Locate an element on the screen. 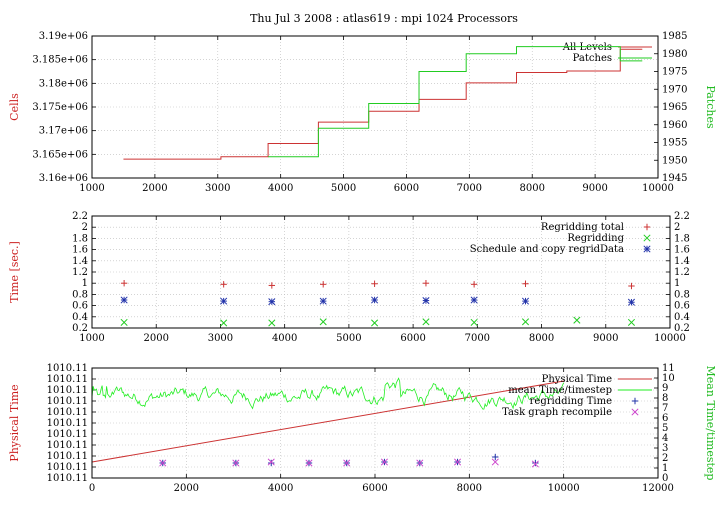 The height and width of the screenshot is (509, 720). y2-tick-label: 1.6 is located at coordinates (682, 250).